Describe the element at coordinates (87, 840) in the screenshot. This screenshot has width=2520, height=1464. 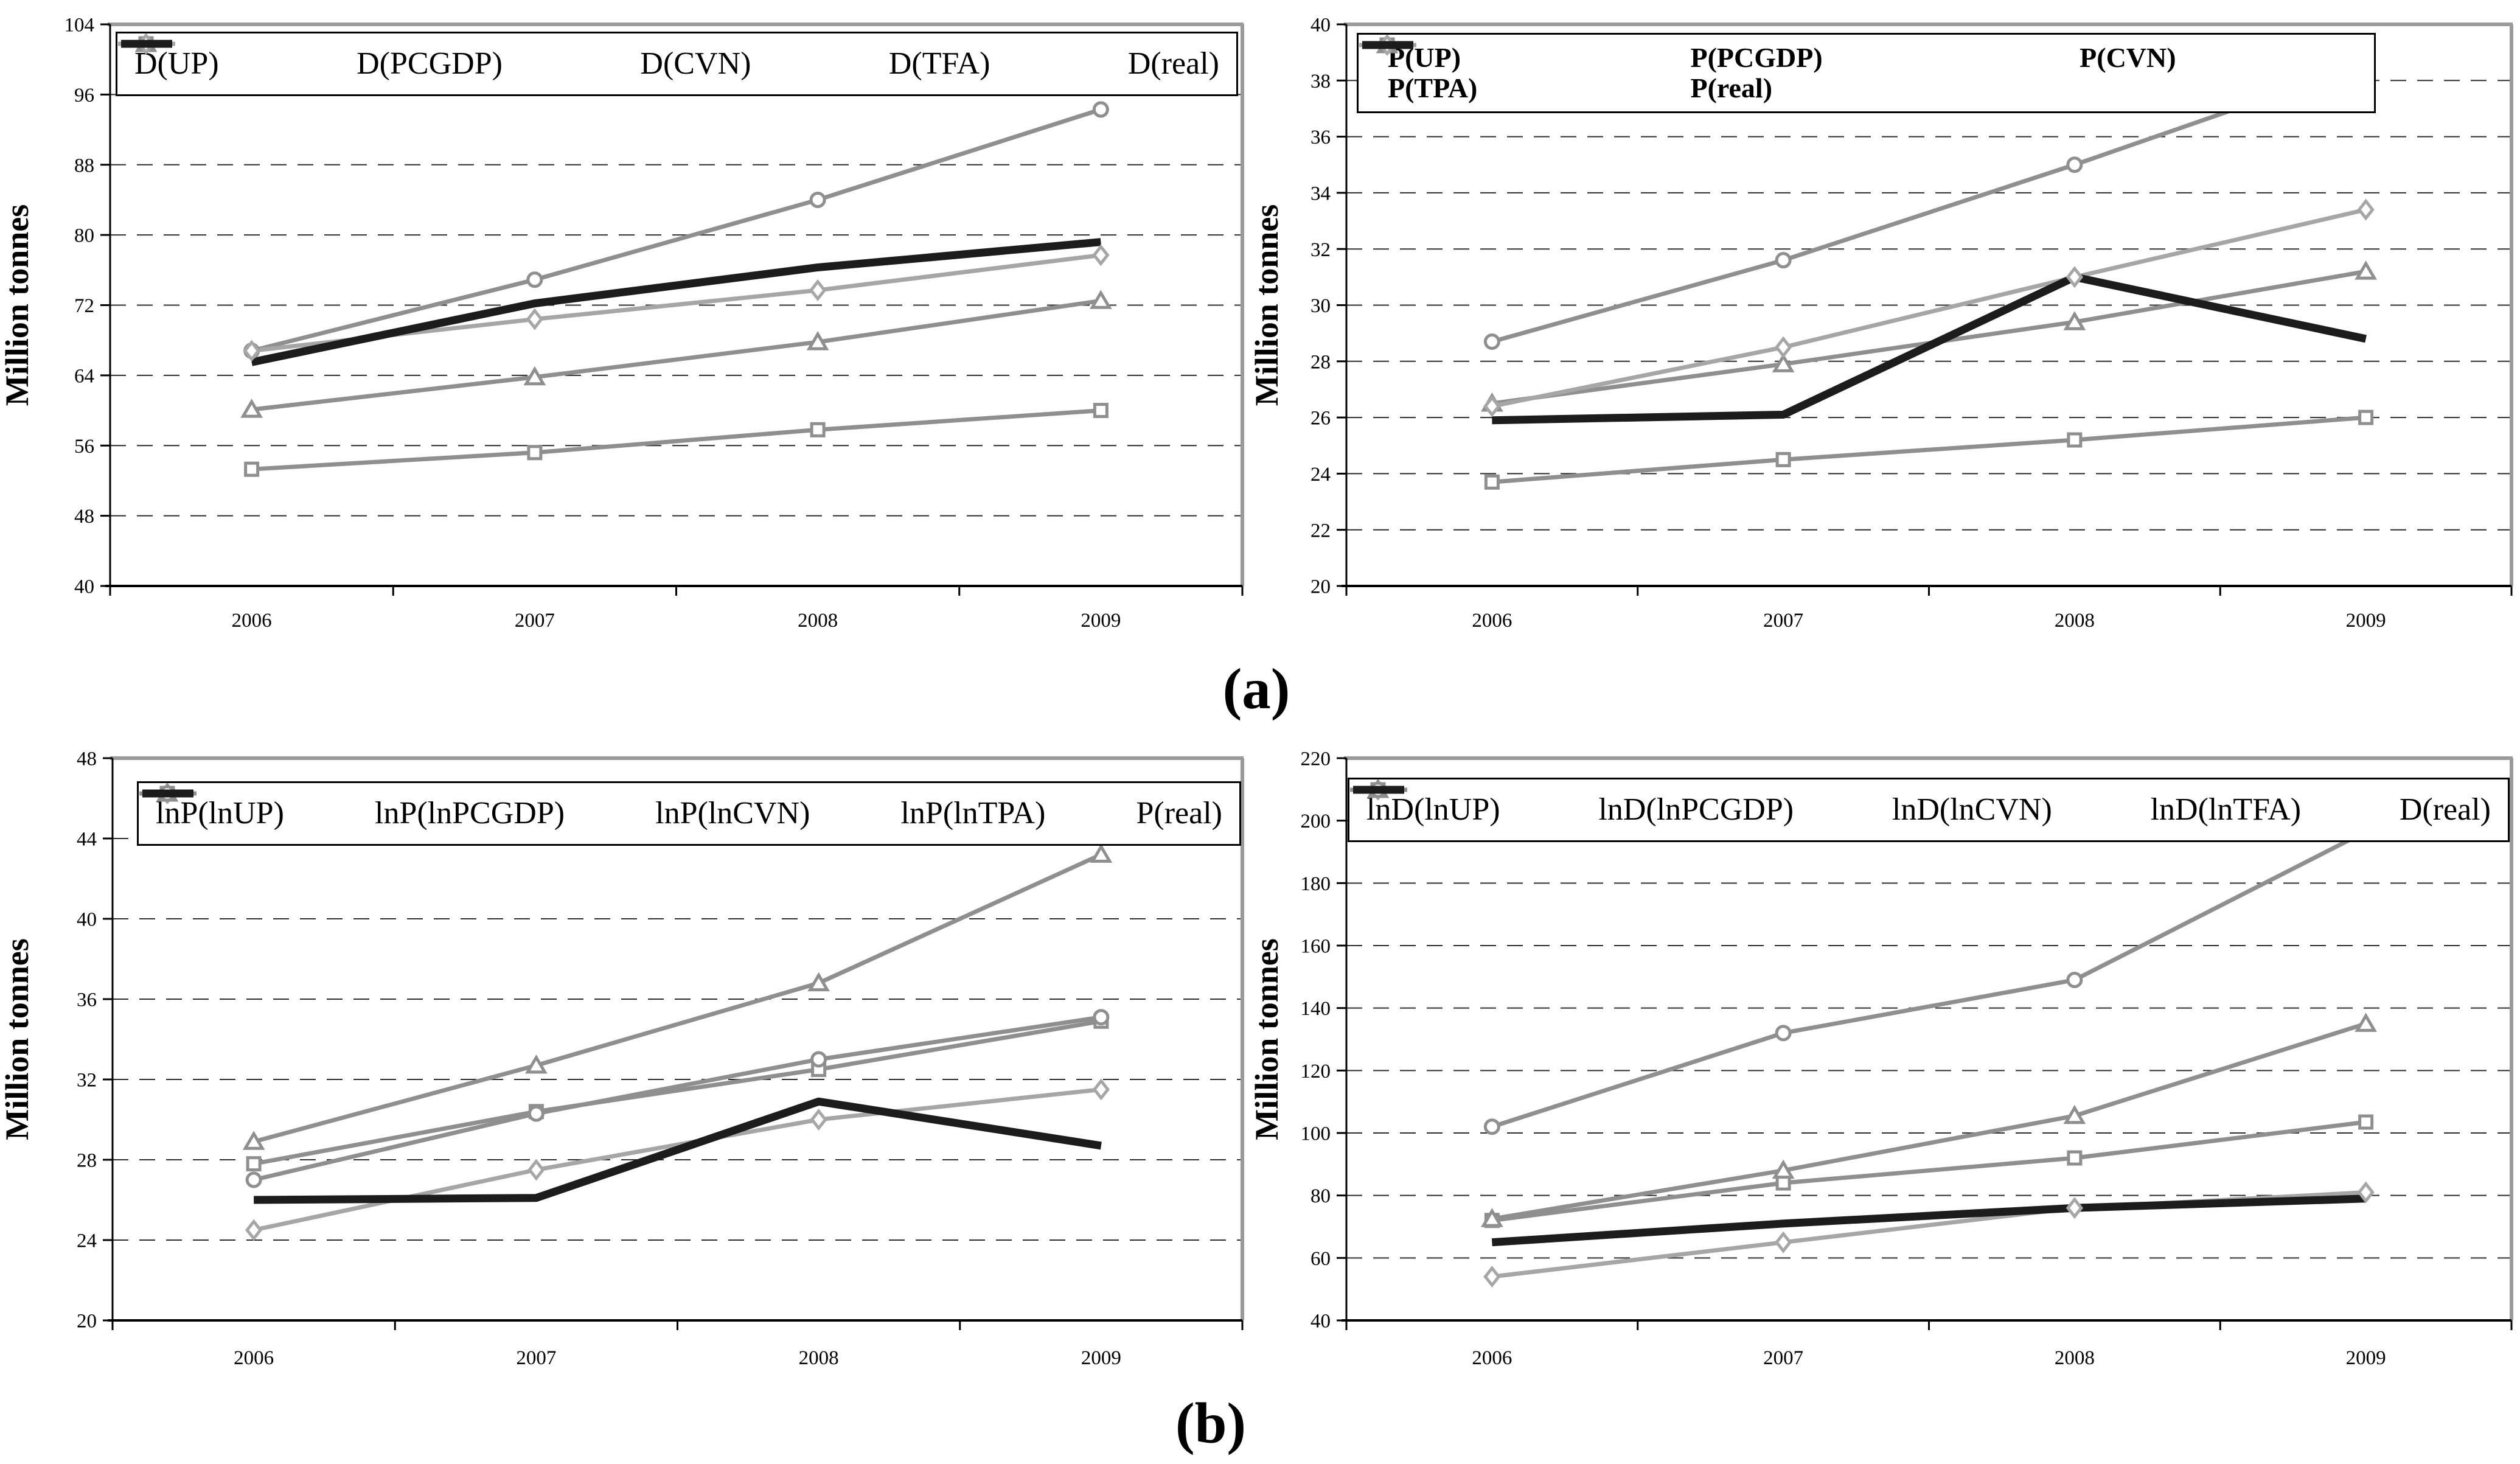
I see `y-tick-label: 44` at that location.